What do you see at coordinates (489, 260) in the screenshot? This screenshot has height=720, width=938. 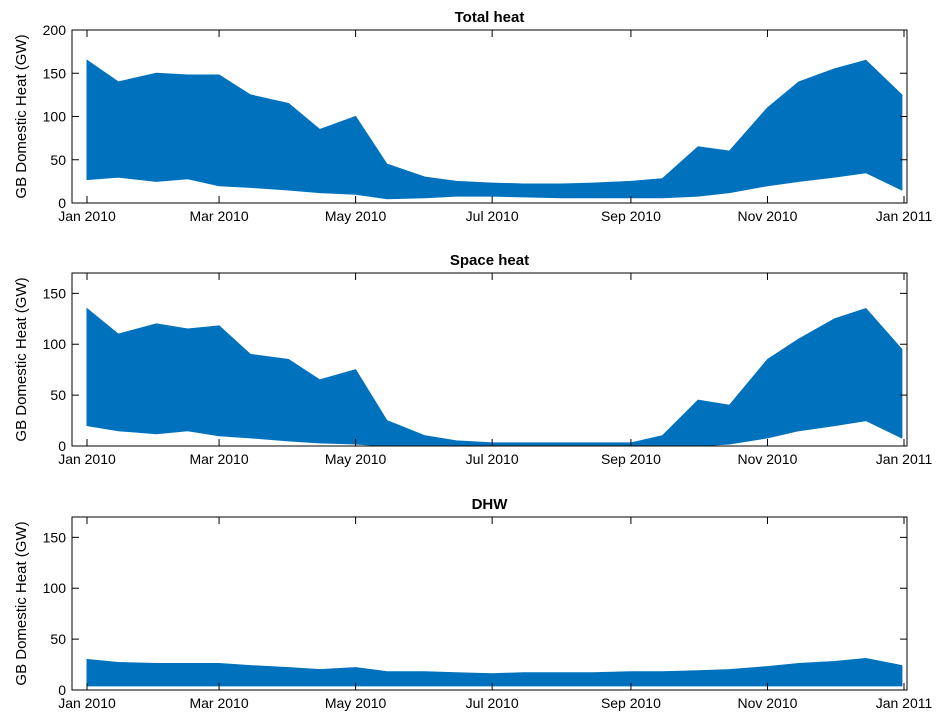 I see `panel-title: Space heat` at bounding box center [489, 260].